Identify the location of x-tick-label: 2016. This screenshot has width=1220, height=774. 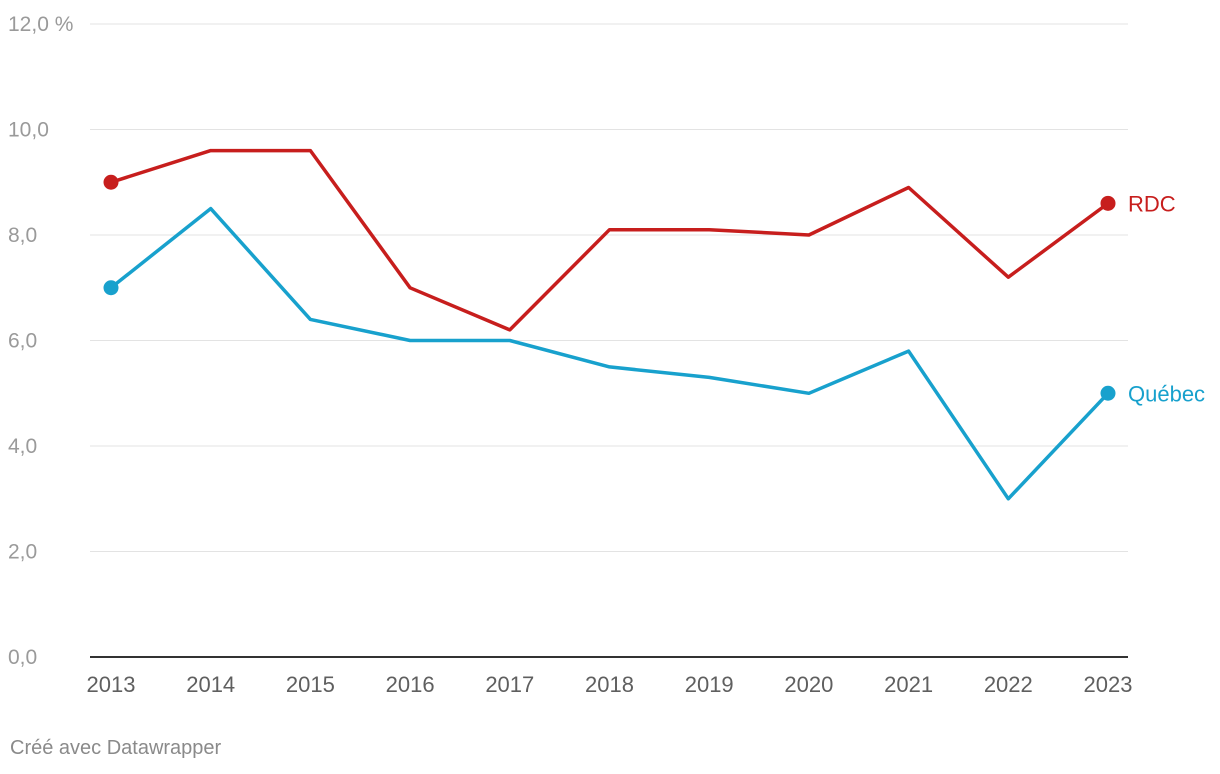
(410, 684).